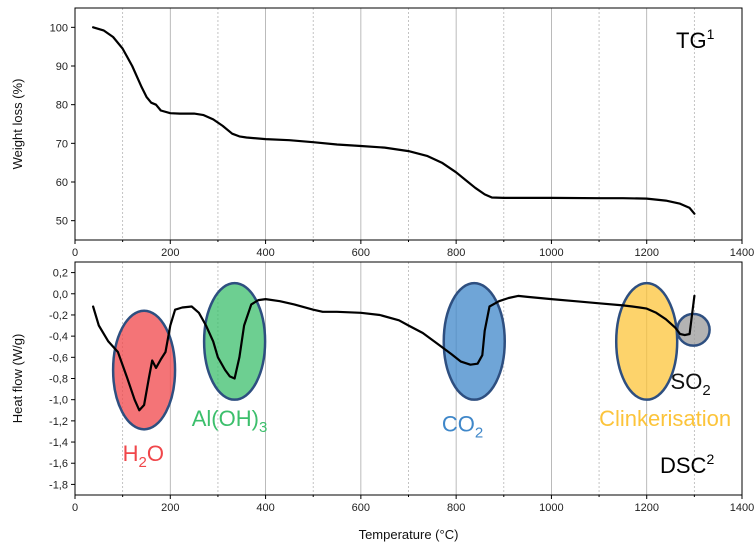  What do you see at coordinates (17, 124) in the screenshot?
I see `tg-y-axis-title: Weight loss (%)` at bounding box center [17, 124].